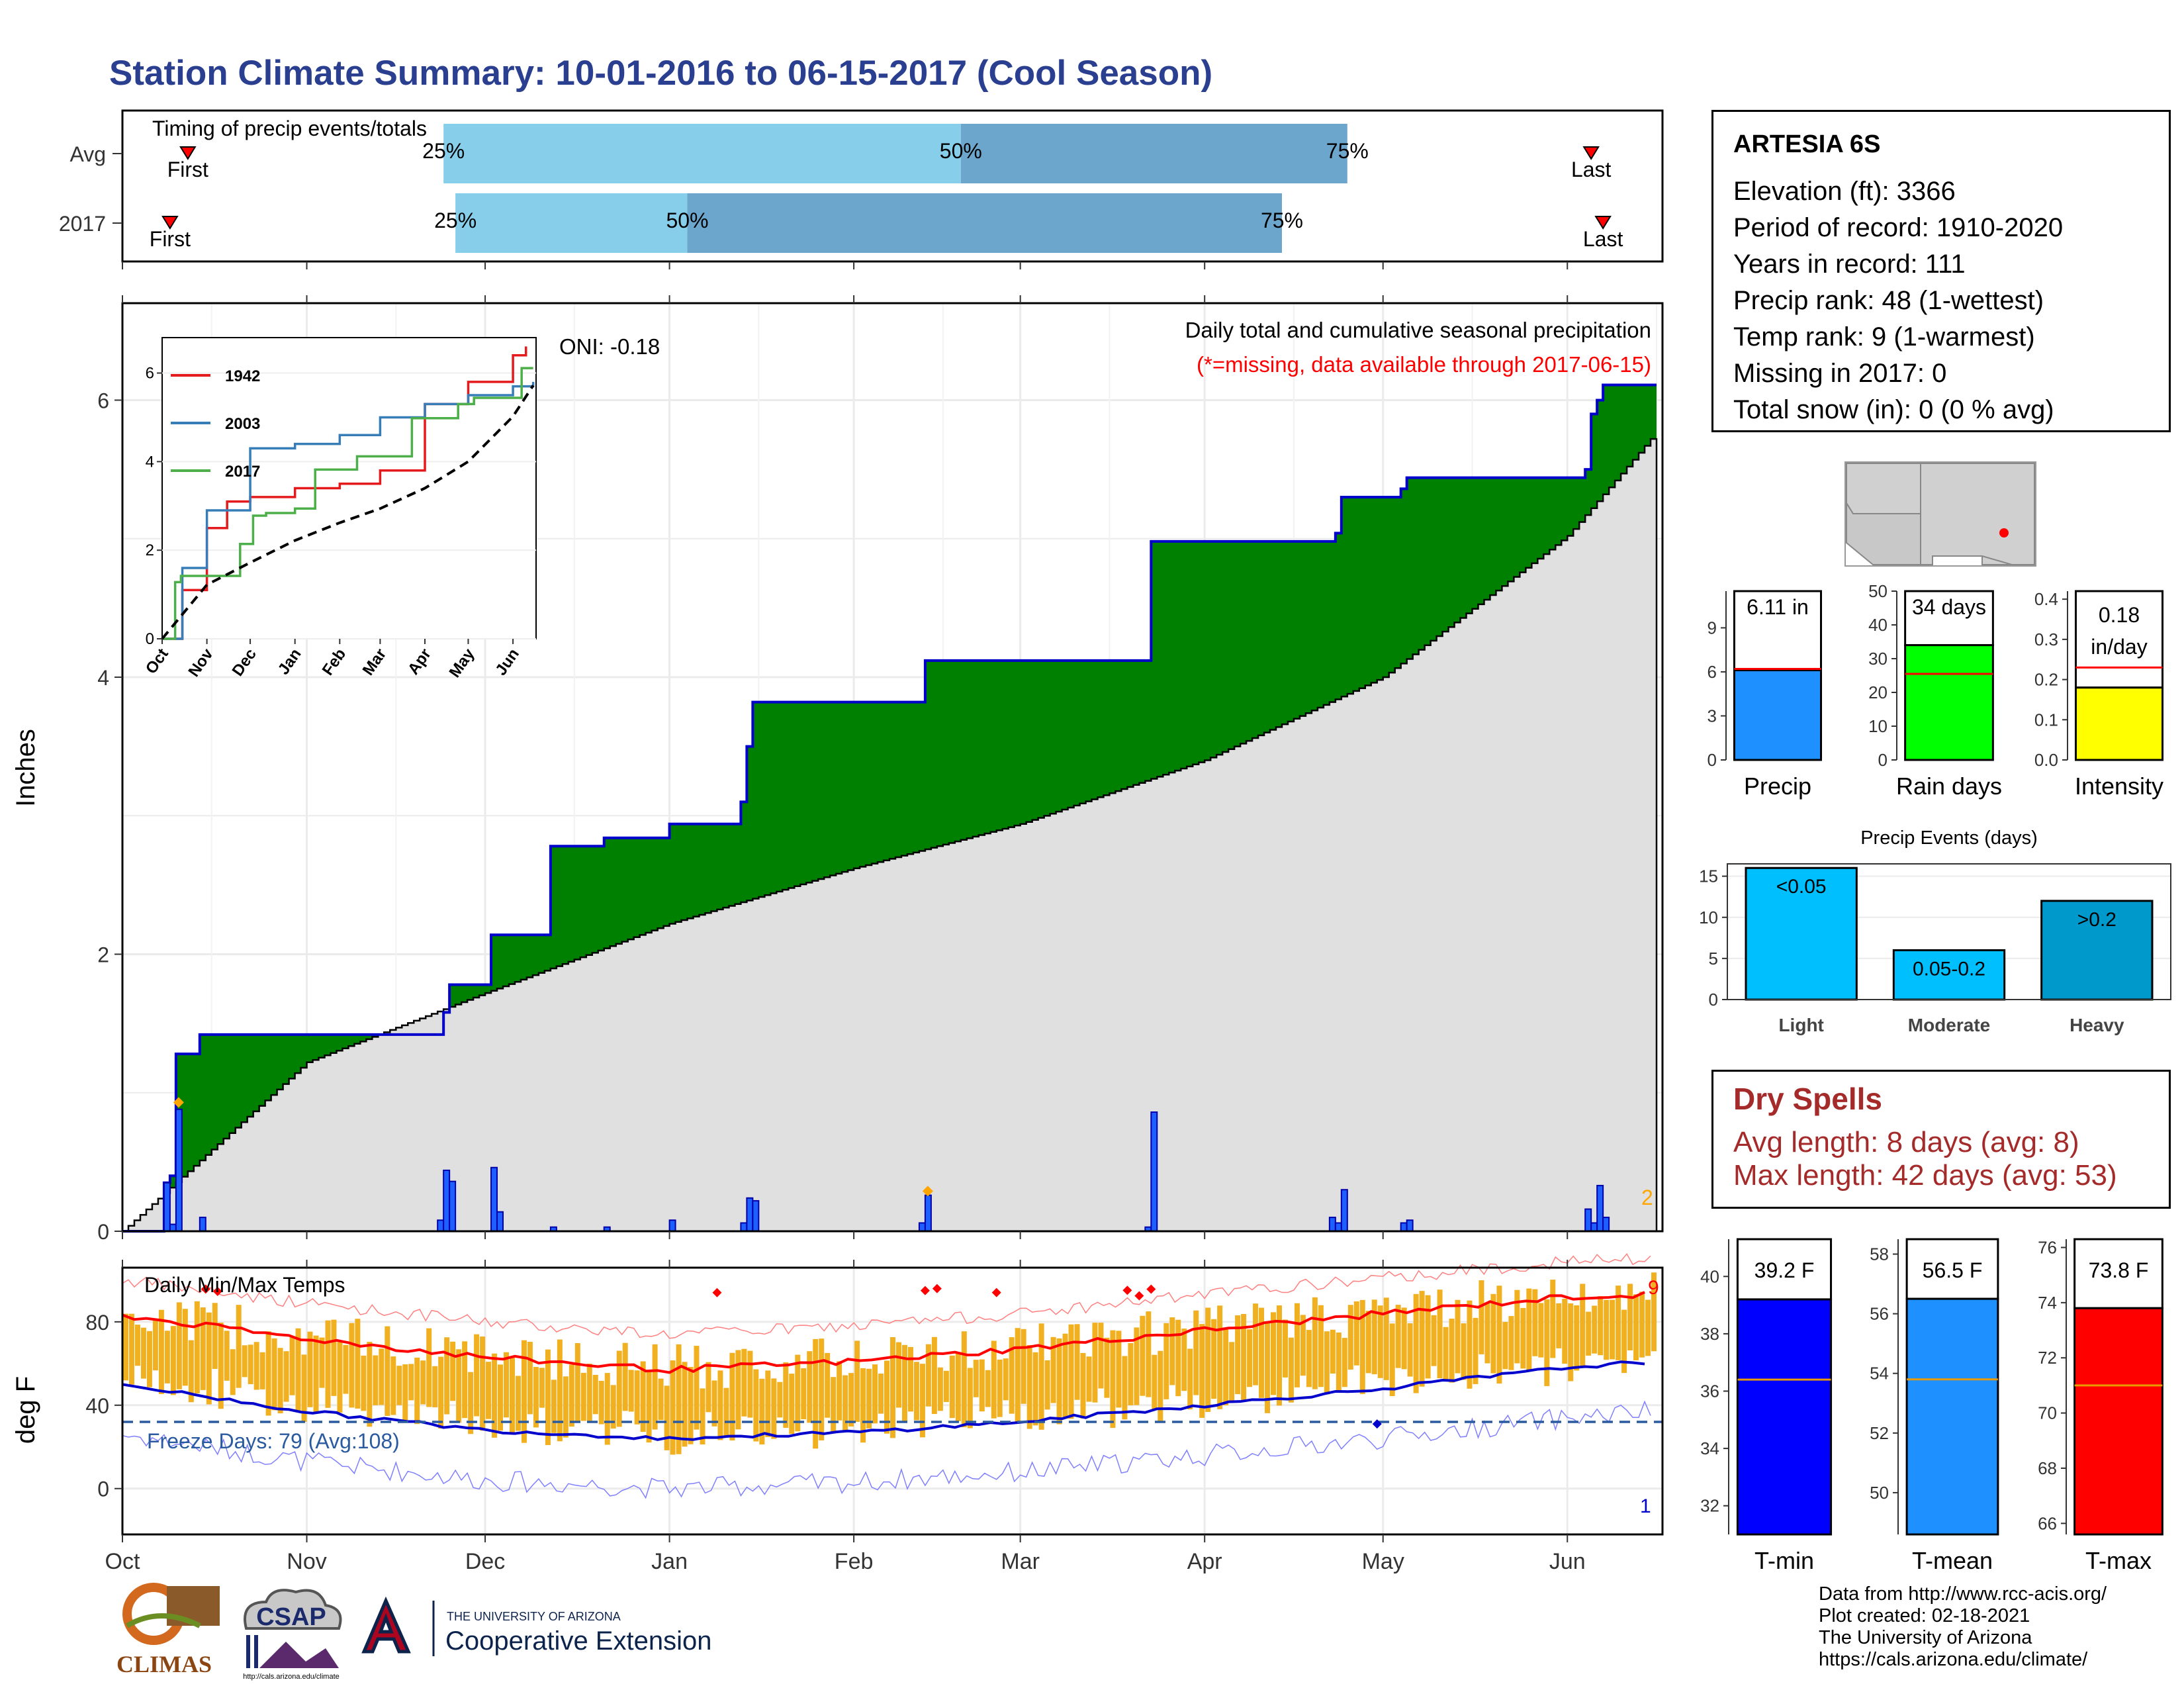  I want to click on event-bar-inner-label: >0.2, so click(2096, 920).